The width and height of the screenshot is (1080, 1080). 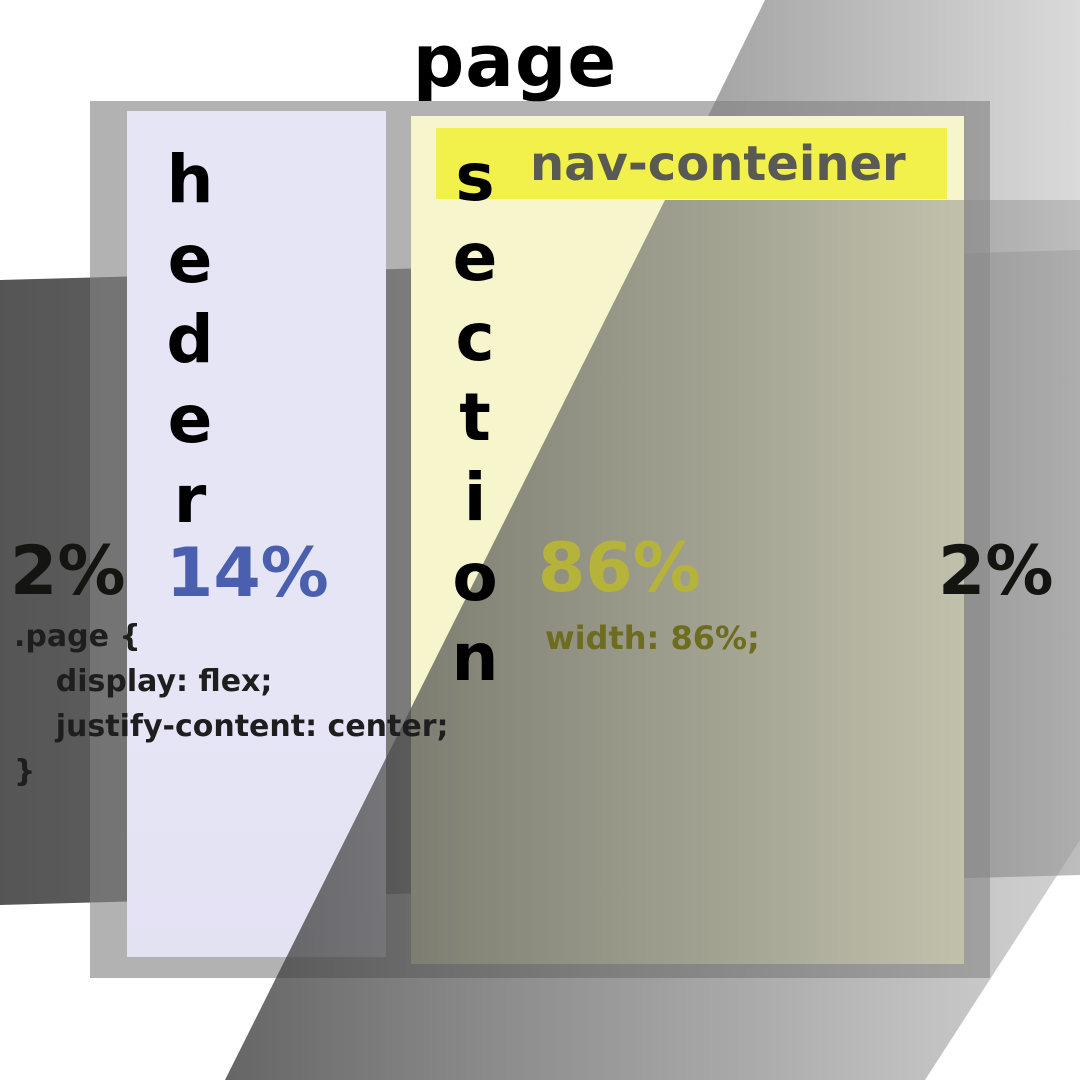 What do you see at coordinates (475, 177) in the screenshot?
I see `section-letter: s` at bounding box center [475, 177].